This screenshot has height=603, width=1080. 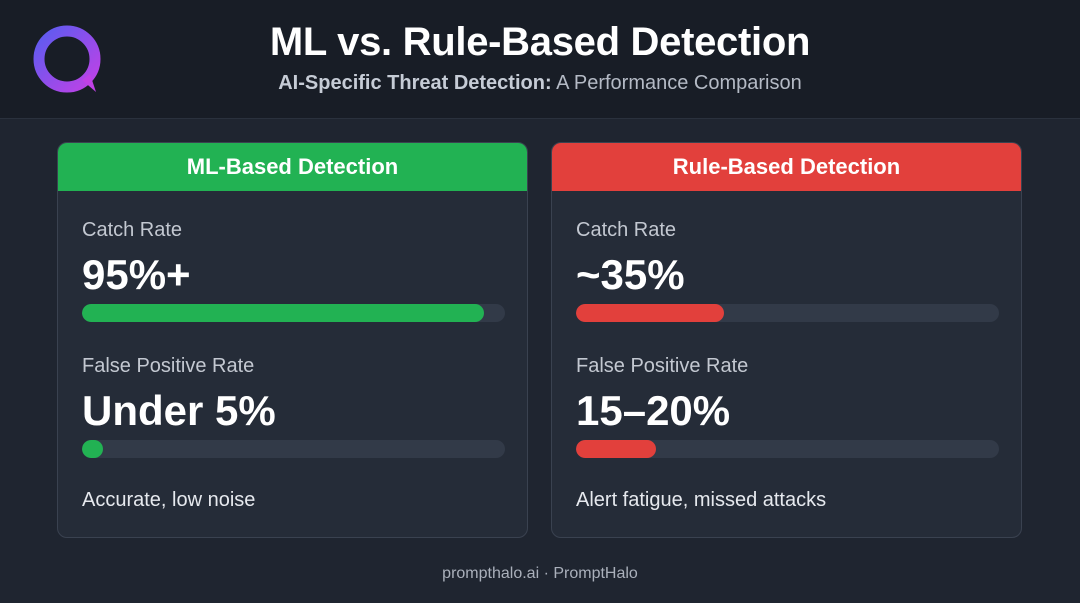 What do you see at coordinates (616, 449) in the screenshot?
I see `rule-false-positive-fill` at bounding box center [616, 449].